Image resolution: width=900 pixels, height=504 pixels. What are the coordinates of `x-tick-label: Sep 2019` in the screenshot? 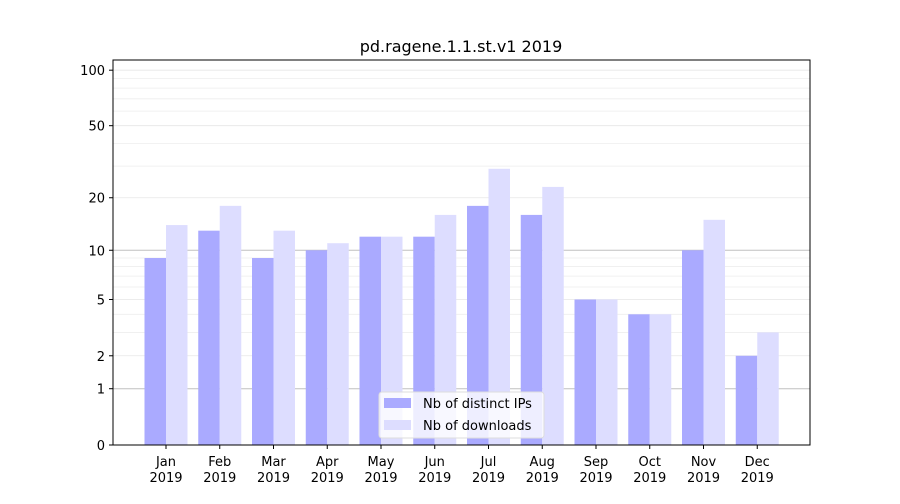 It's located at (595, 470).